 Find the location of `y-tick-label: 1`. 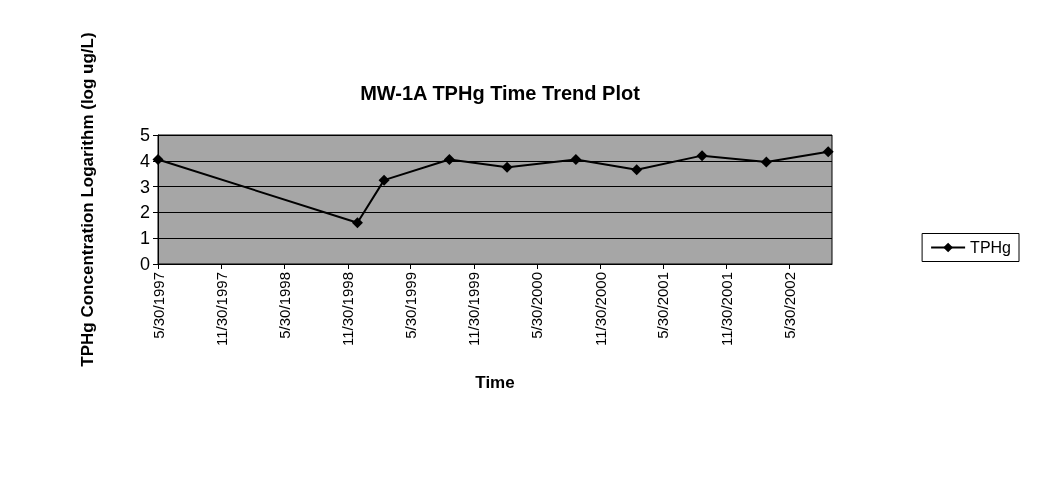

y-tick-label: 1 is located at coordinates (144, 238).